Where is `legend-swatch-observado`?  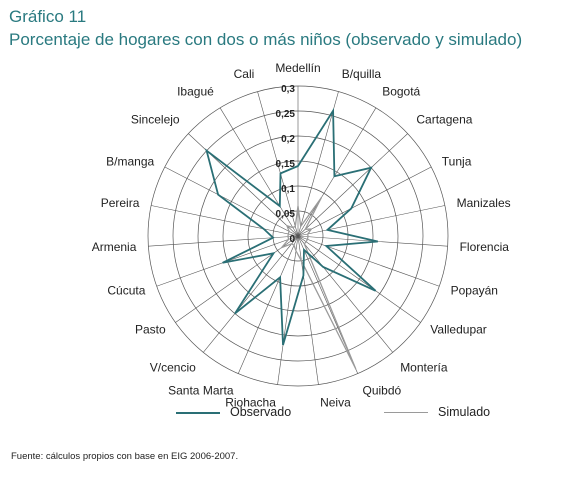 legend-swatch-observado is located at coordinates (198, 412).